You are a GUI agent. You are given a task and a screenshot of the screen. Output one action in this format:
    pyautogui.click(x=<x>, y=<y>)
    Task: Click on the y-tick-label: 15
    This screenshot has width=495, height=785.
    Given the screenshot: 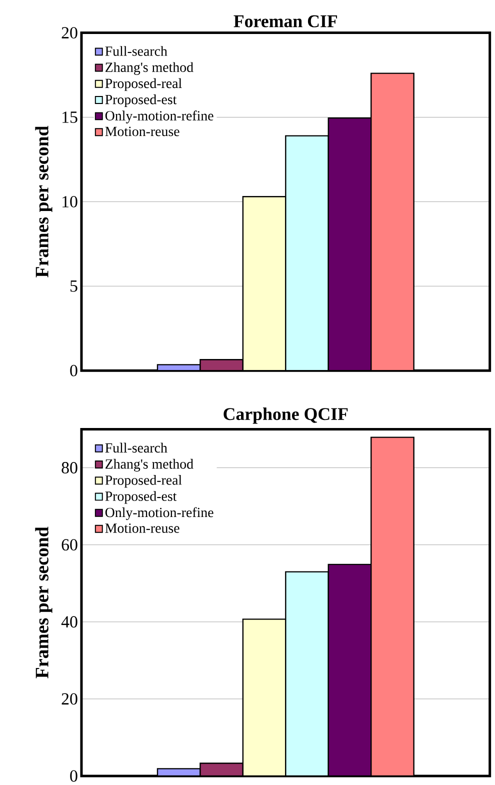 What is the action you would take?
    pyautogui.click(x=70, y=117)
    